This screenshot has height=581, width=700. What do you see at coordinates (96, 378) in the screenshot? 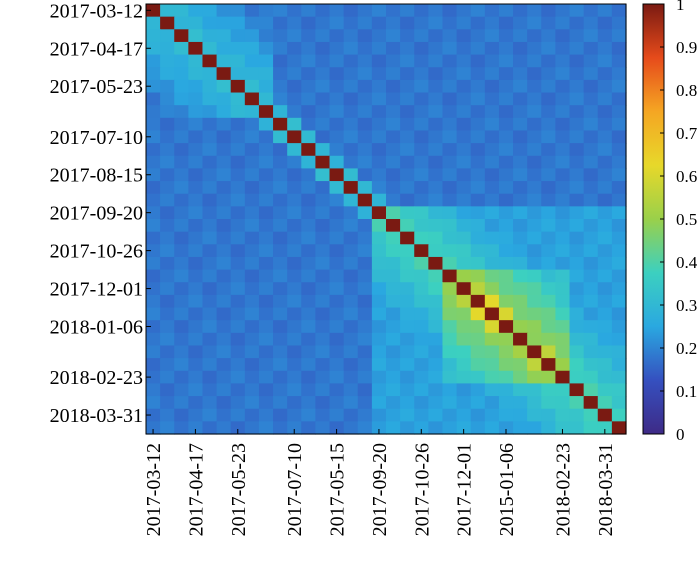
I see `y-tick-label: 2018-02-23` at bounding box center [96, 378].